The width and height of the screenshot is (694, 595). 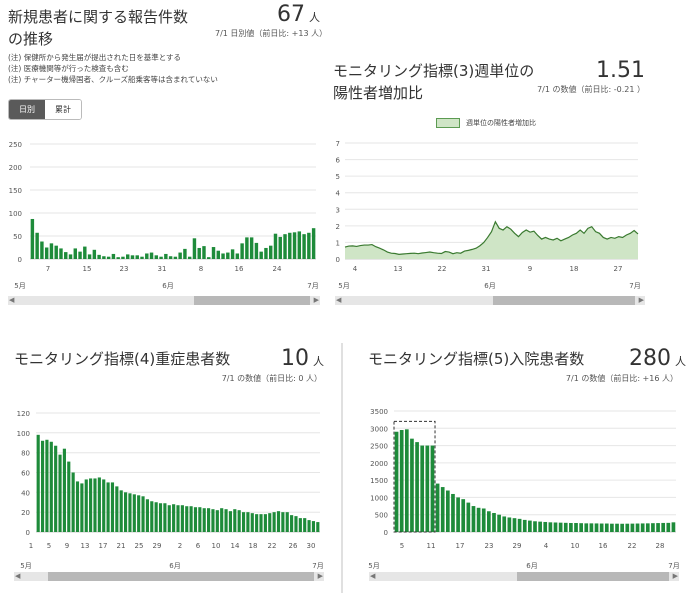 I want to click on panel1-scrollbar: ◀ ▶, so click(x=164, y=300).